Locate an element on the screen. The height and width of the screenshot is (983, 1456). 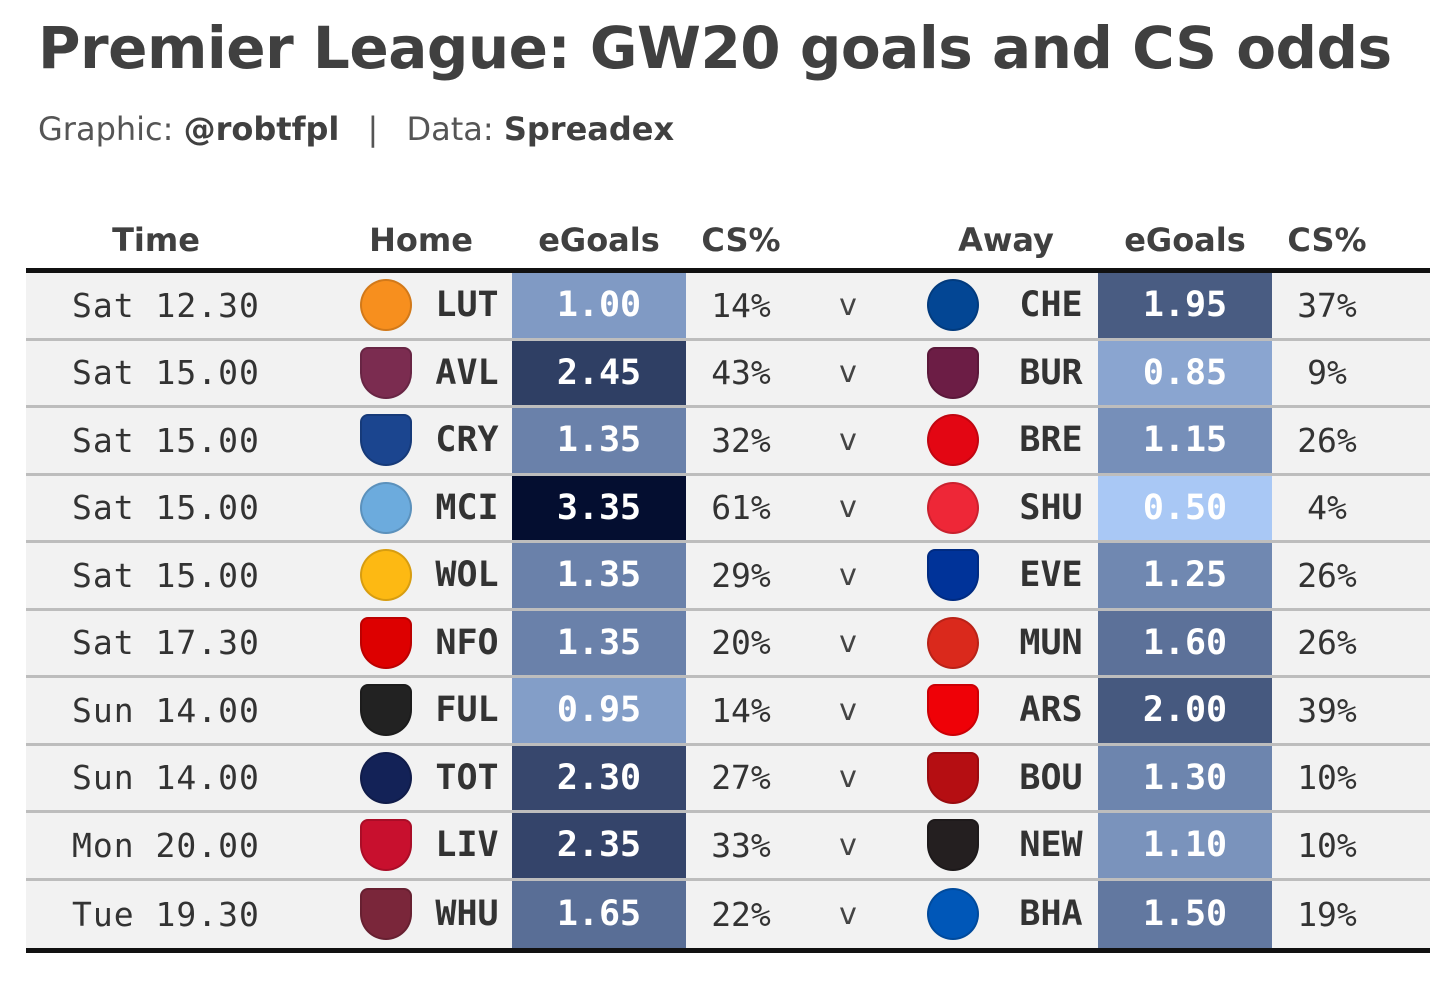
away-cs-cell: 26% is located at coordinates (1327, 440).